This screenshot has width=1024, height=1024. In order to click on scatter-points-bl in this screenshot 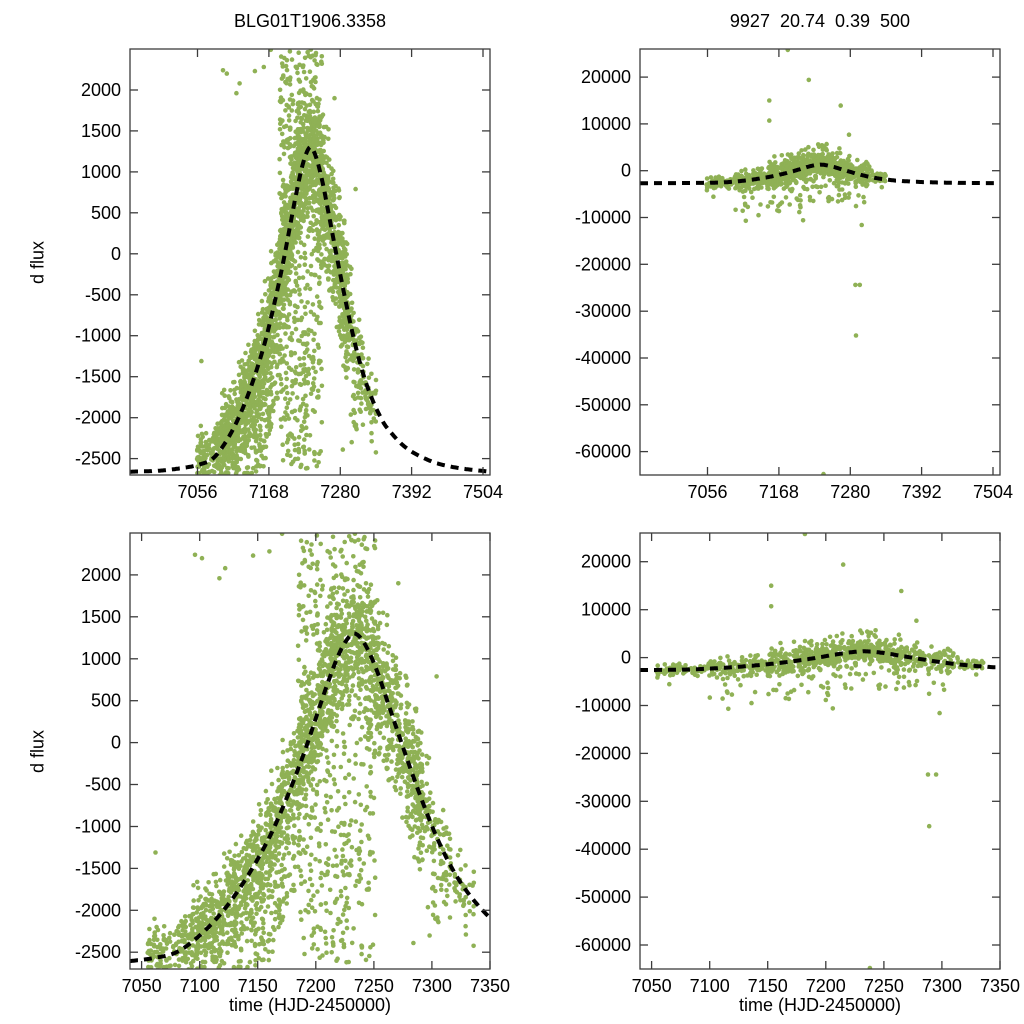, I will do `click(311, 751)`.